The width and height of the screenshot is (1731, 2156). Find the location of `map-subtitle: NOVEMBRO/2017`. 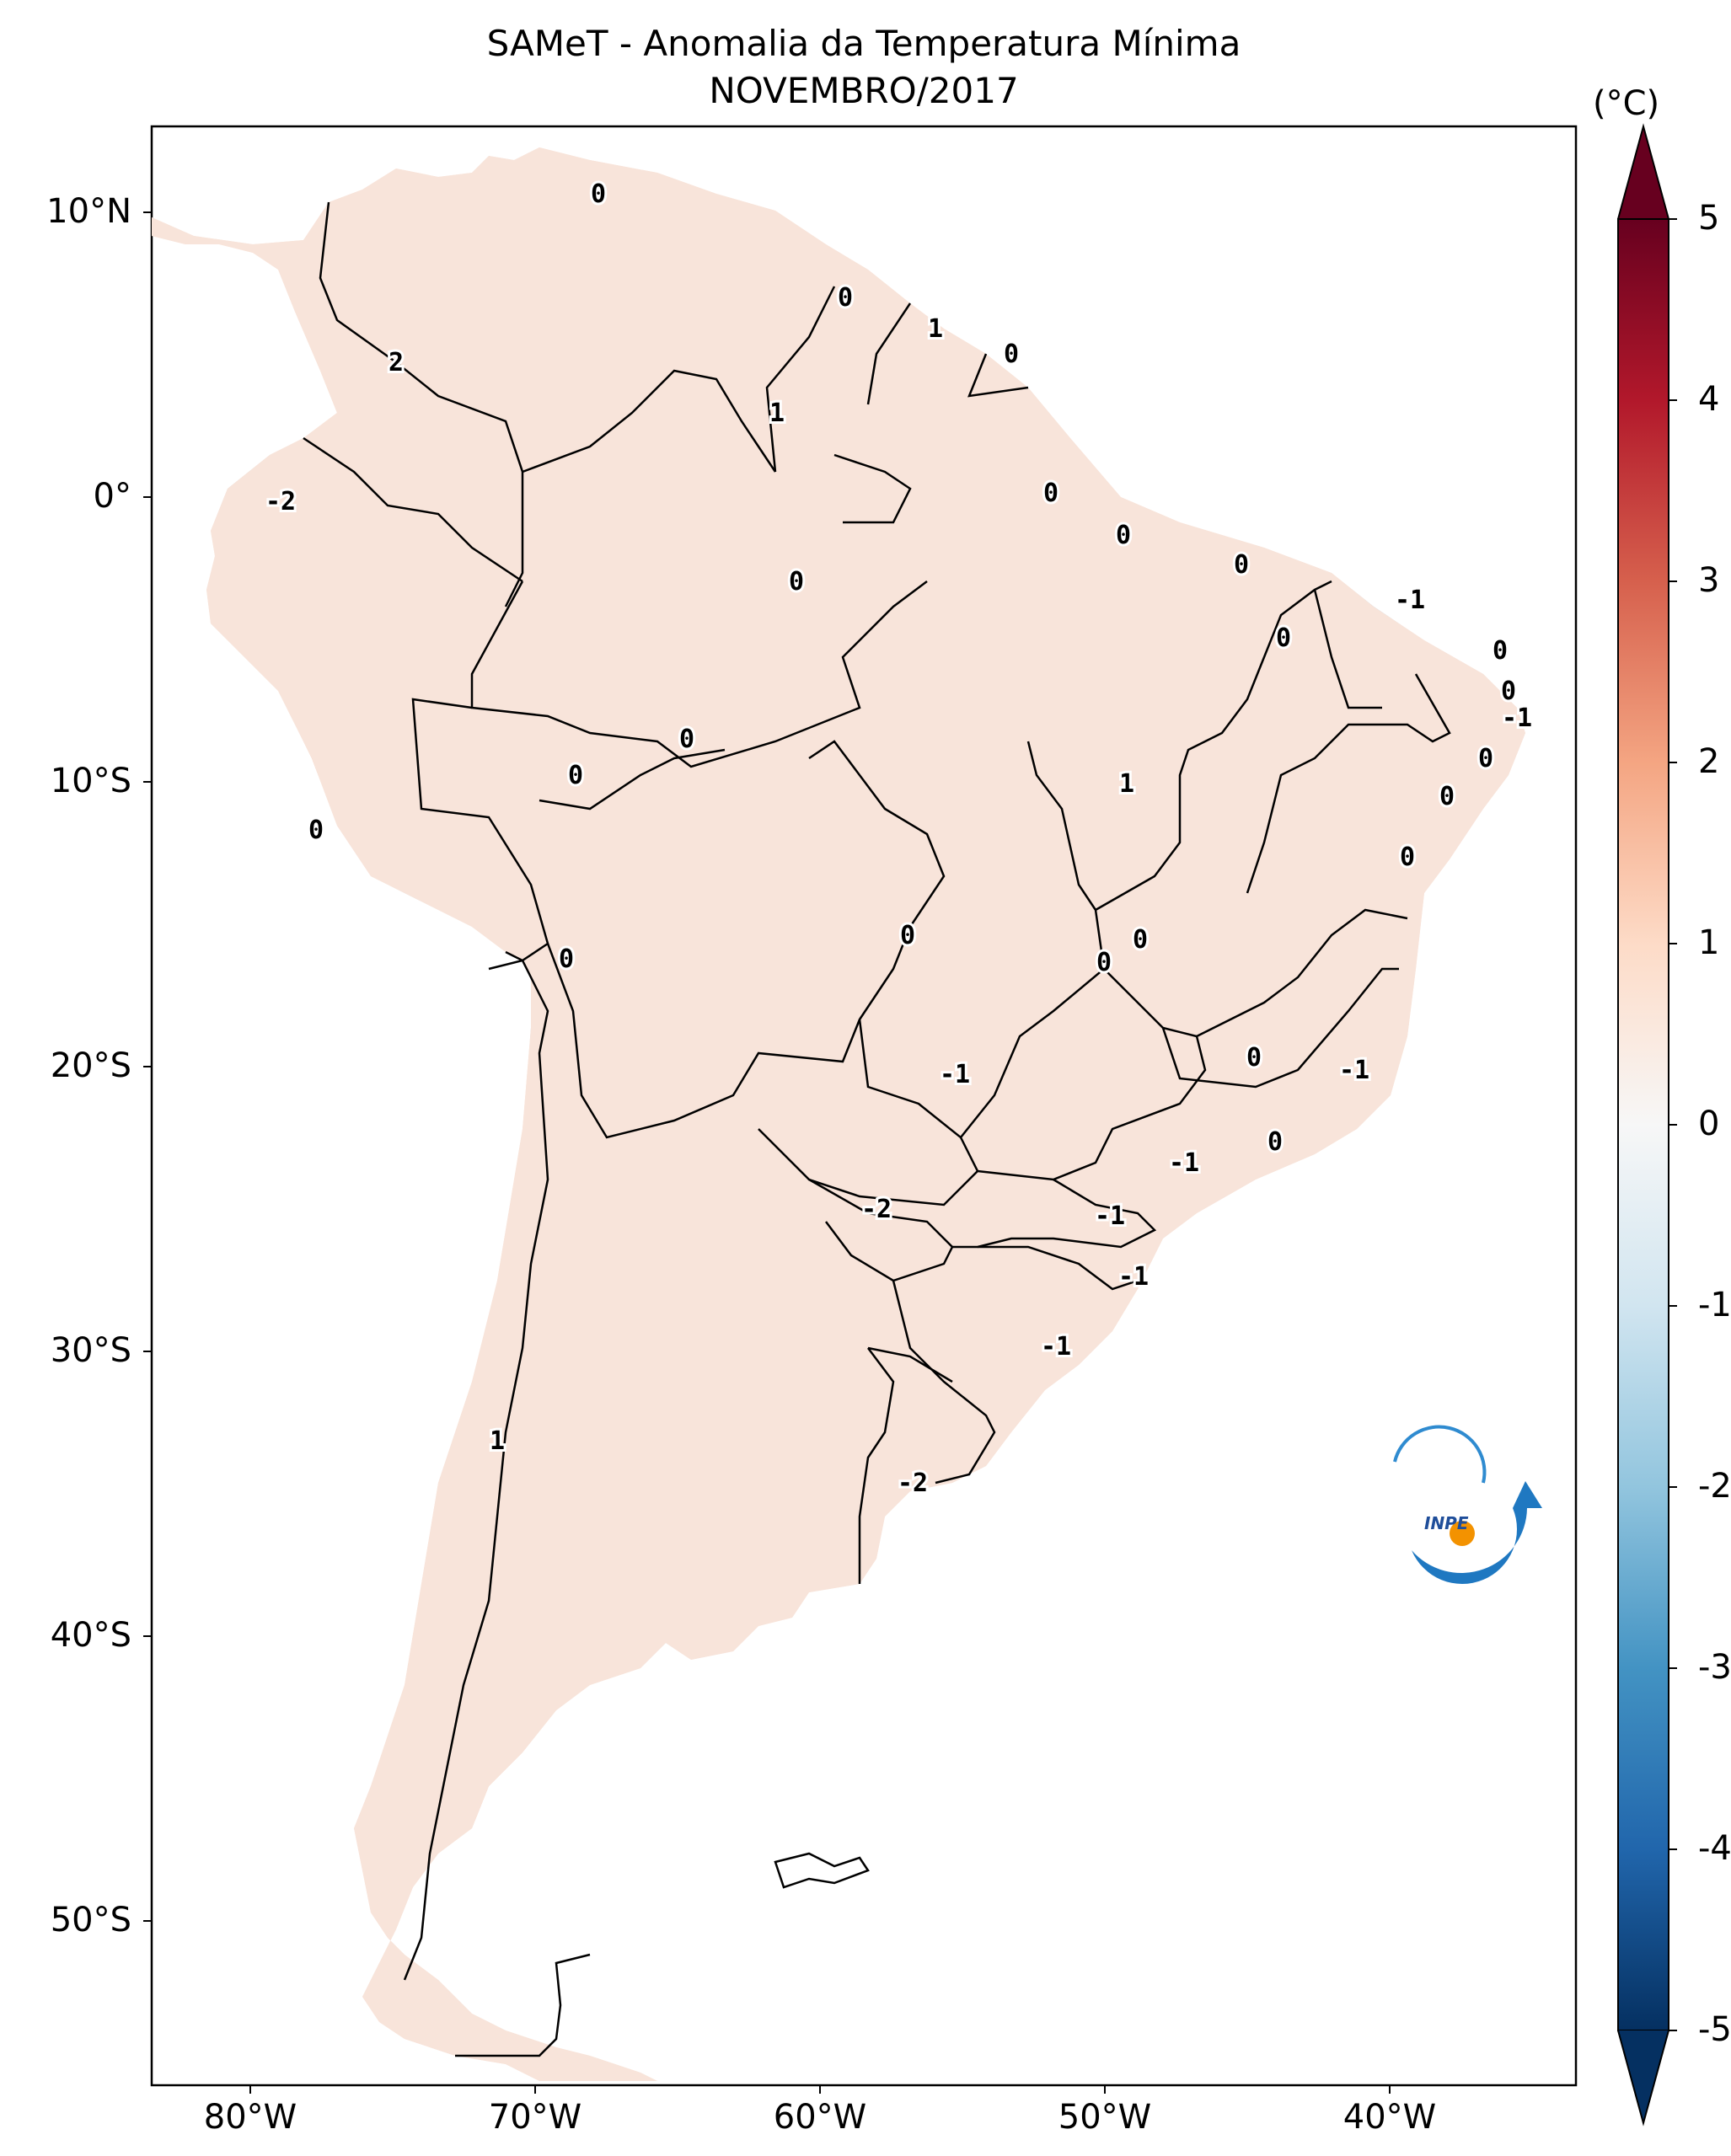

map-subtitle: NOVEMBRO/2017 is located at coordinates (864, 90).